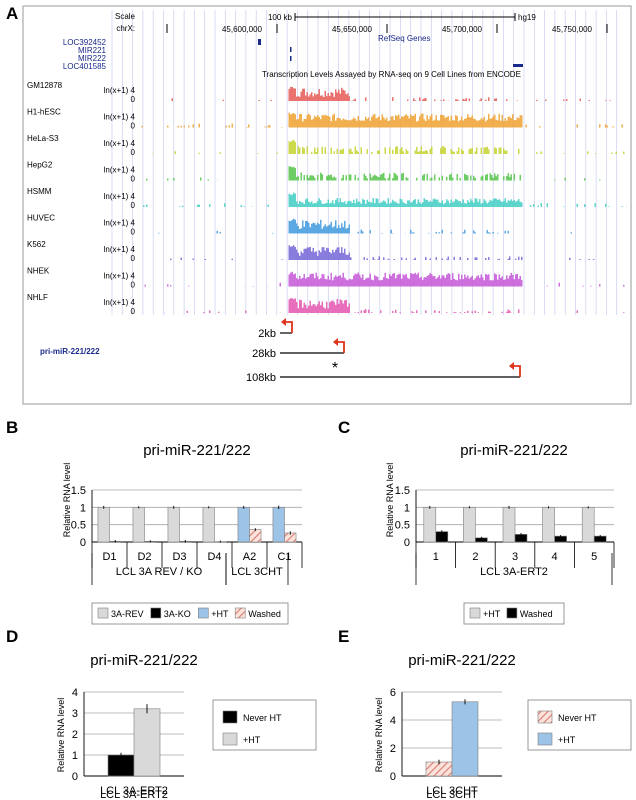 Image resolution: width=636 pixels, height=800 pixels. Describe the element at coordinates (344, 636) in the screenshot. I see `panel-letter-e: E` at that location.